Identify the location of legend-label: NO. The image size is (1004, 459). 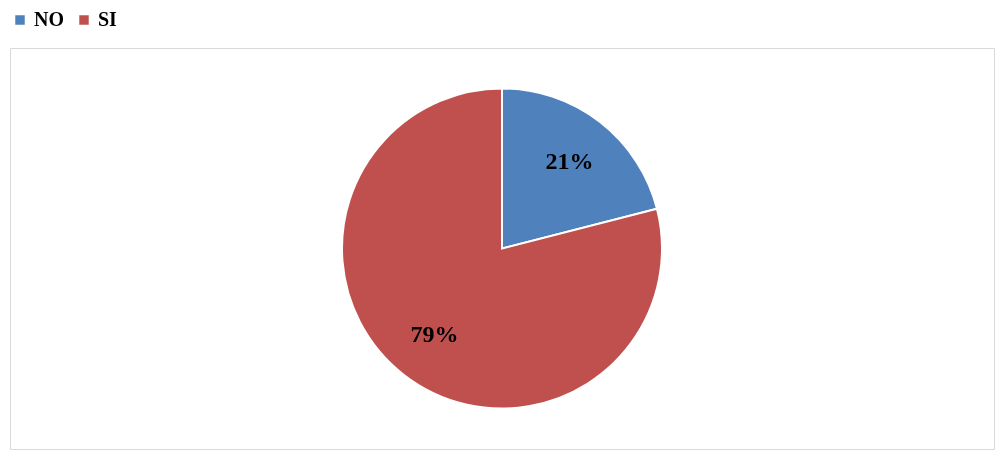
(49, 19).